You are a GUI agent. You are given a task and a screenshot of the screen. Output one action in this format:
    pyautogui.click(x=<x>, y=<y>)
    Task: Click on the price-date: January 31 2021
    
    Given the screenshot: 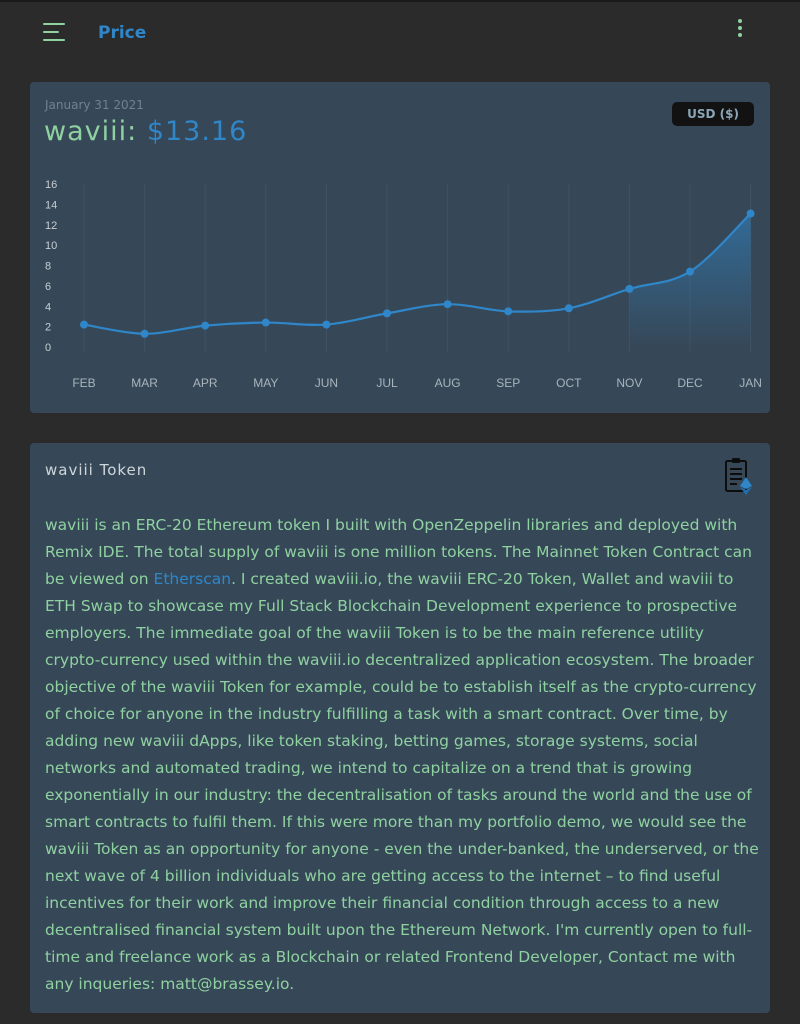 What is the action you would take?
    pyautogui.click(x=94, y=105)
    